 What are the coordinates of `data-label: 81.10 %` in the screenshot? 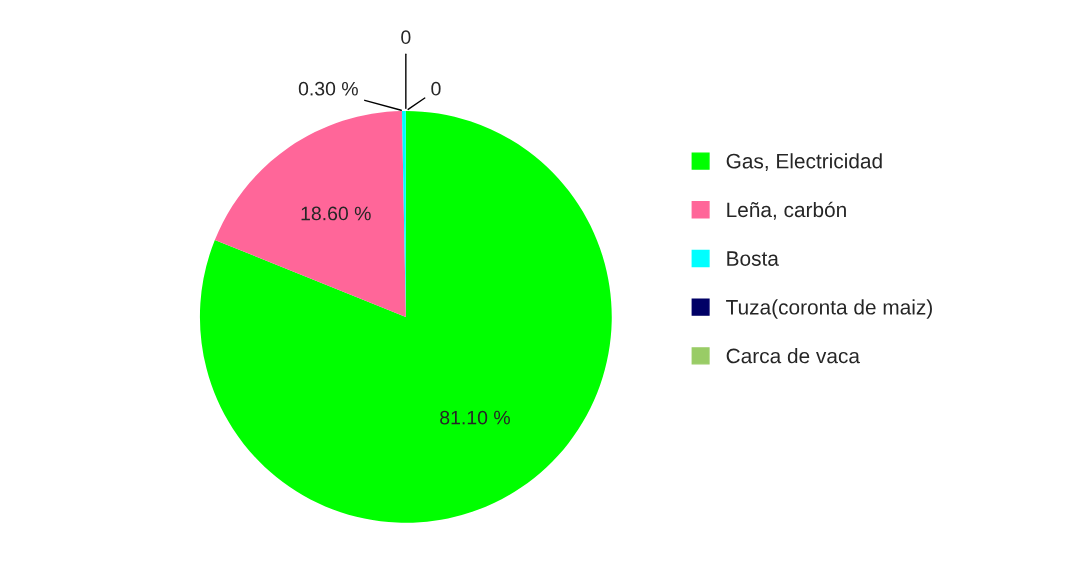 It's located at (475, 417).